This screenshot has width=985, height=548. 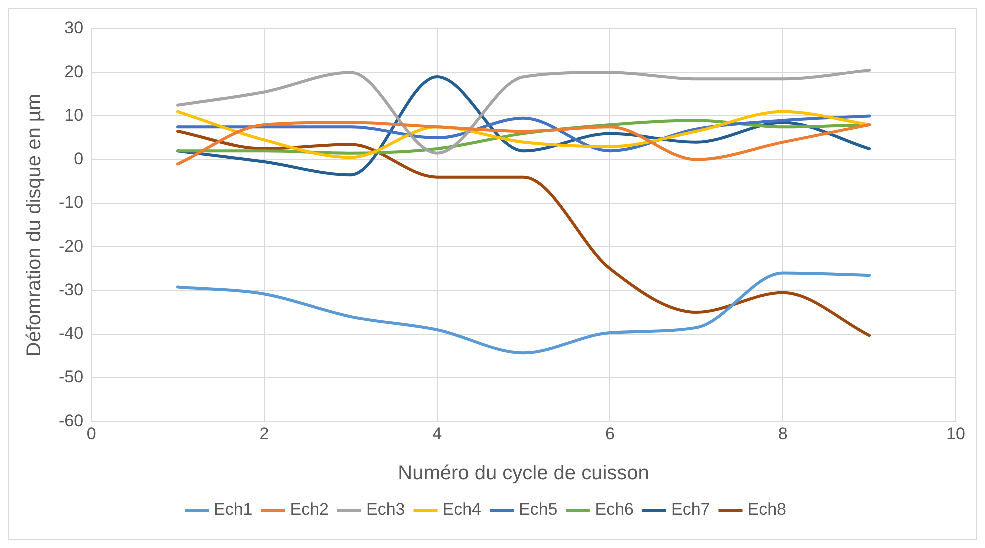 I want to click on x-tick-label: 0, so click(x=91, y=434).